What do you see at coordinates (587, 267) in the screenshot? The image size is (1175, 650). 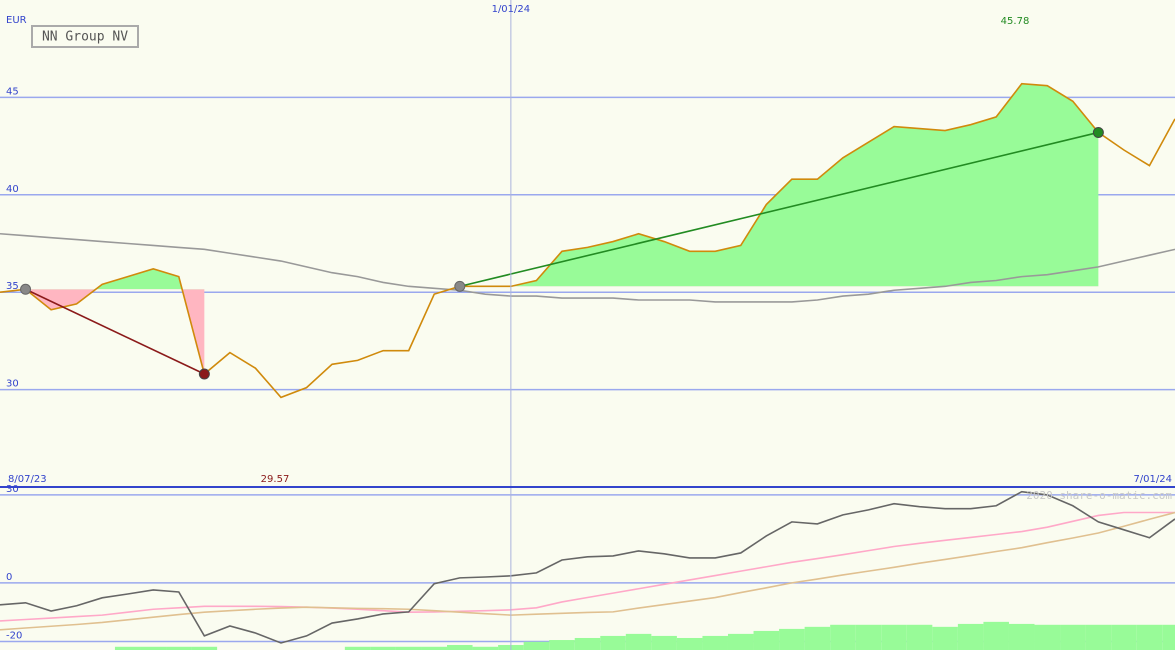 I see `series-line` at bounding box center [587, 267].